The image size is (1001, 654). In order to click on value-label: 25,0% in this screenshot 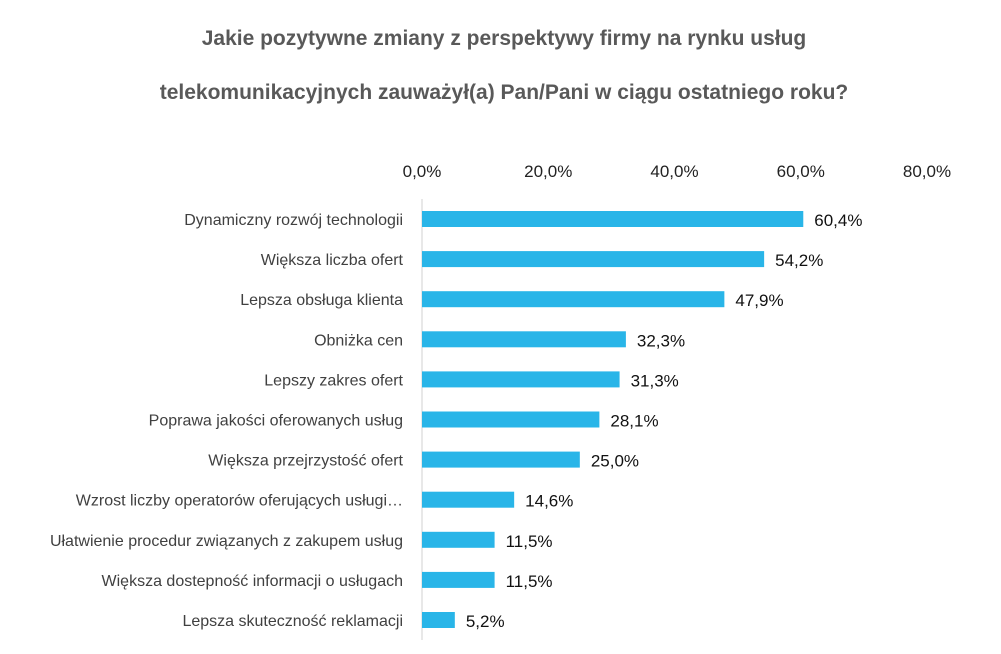, I will do `click(615, 461)`.